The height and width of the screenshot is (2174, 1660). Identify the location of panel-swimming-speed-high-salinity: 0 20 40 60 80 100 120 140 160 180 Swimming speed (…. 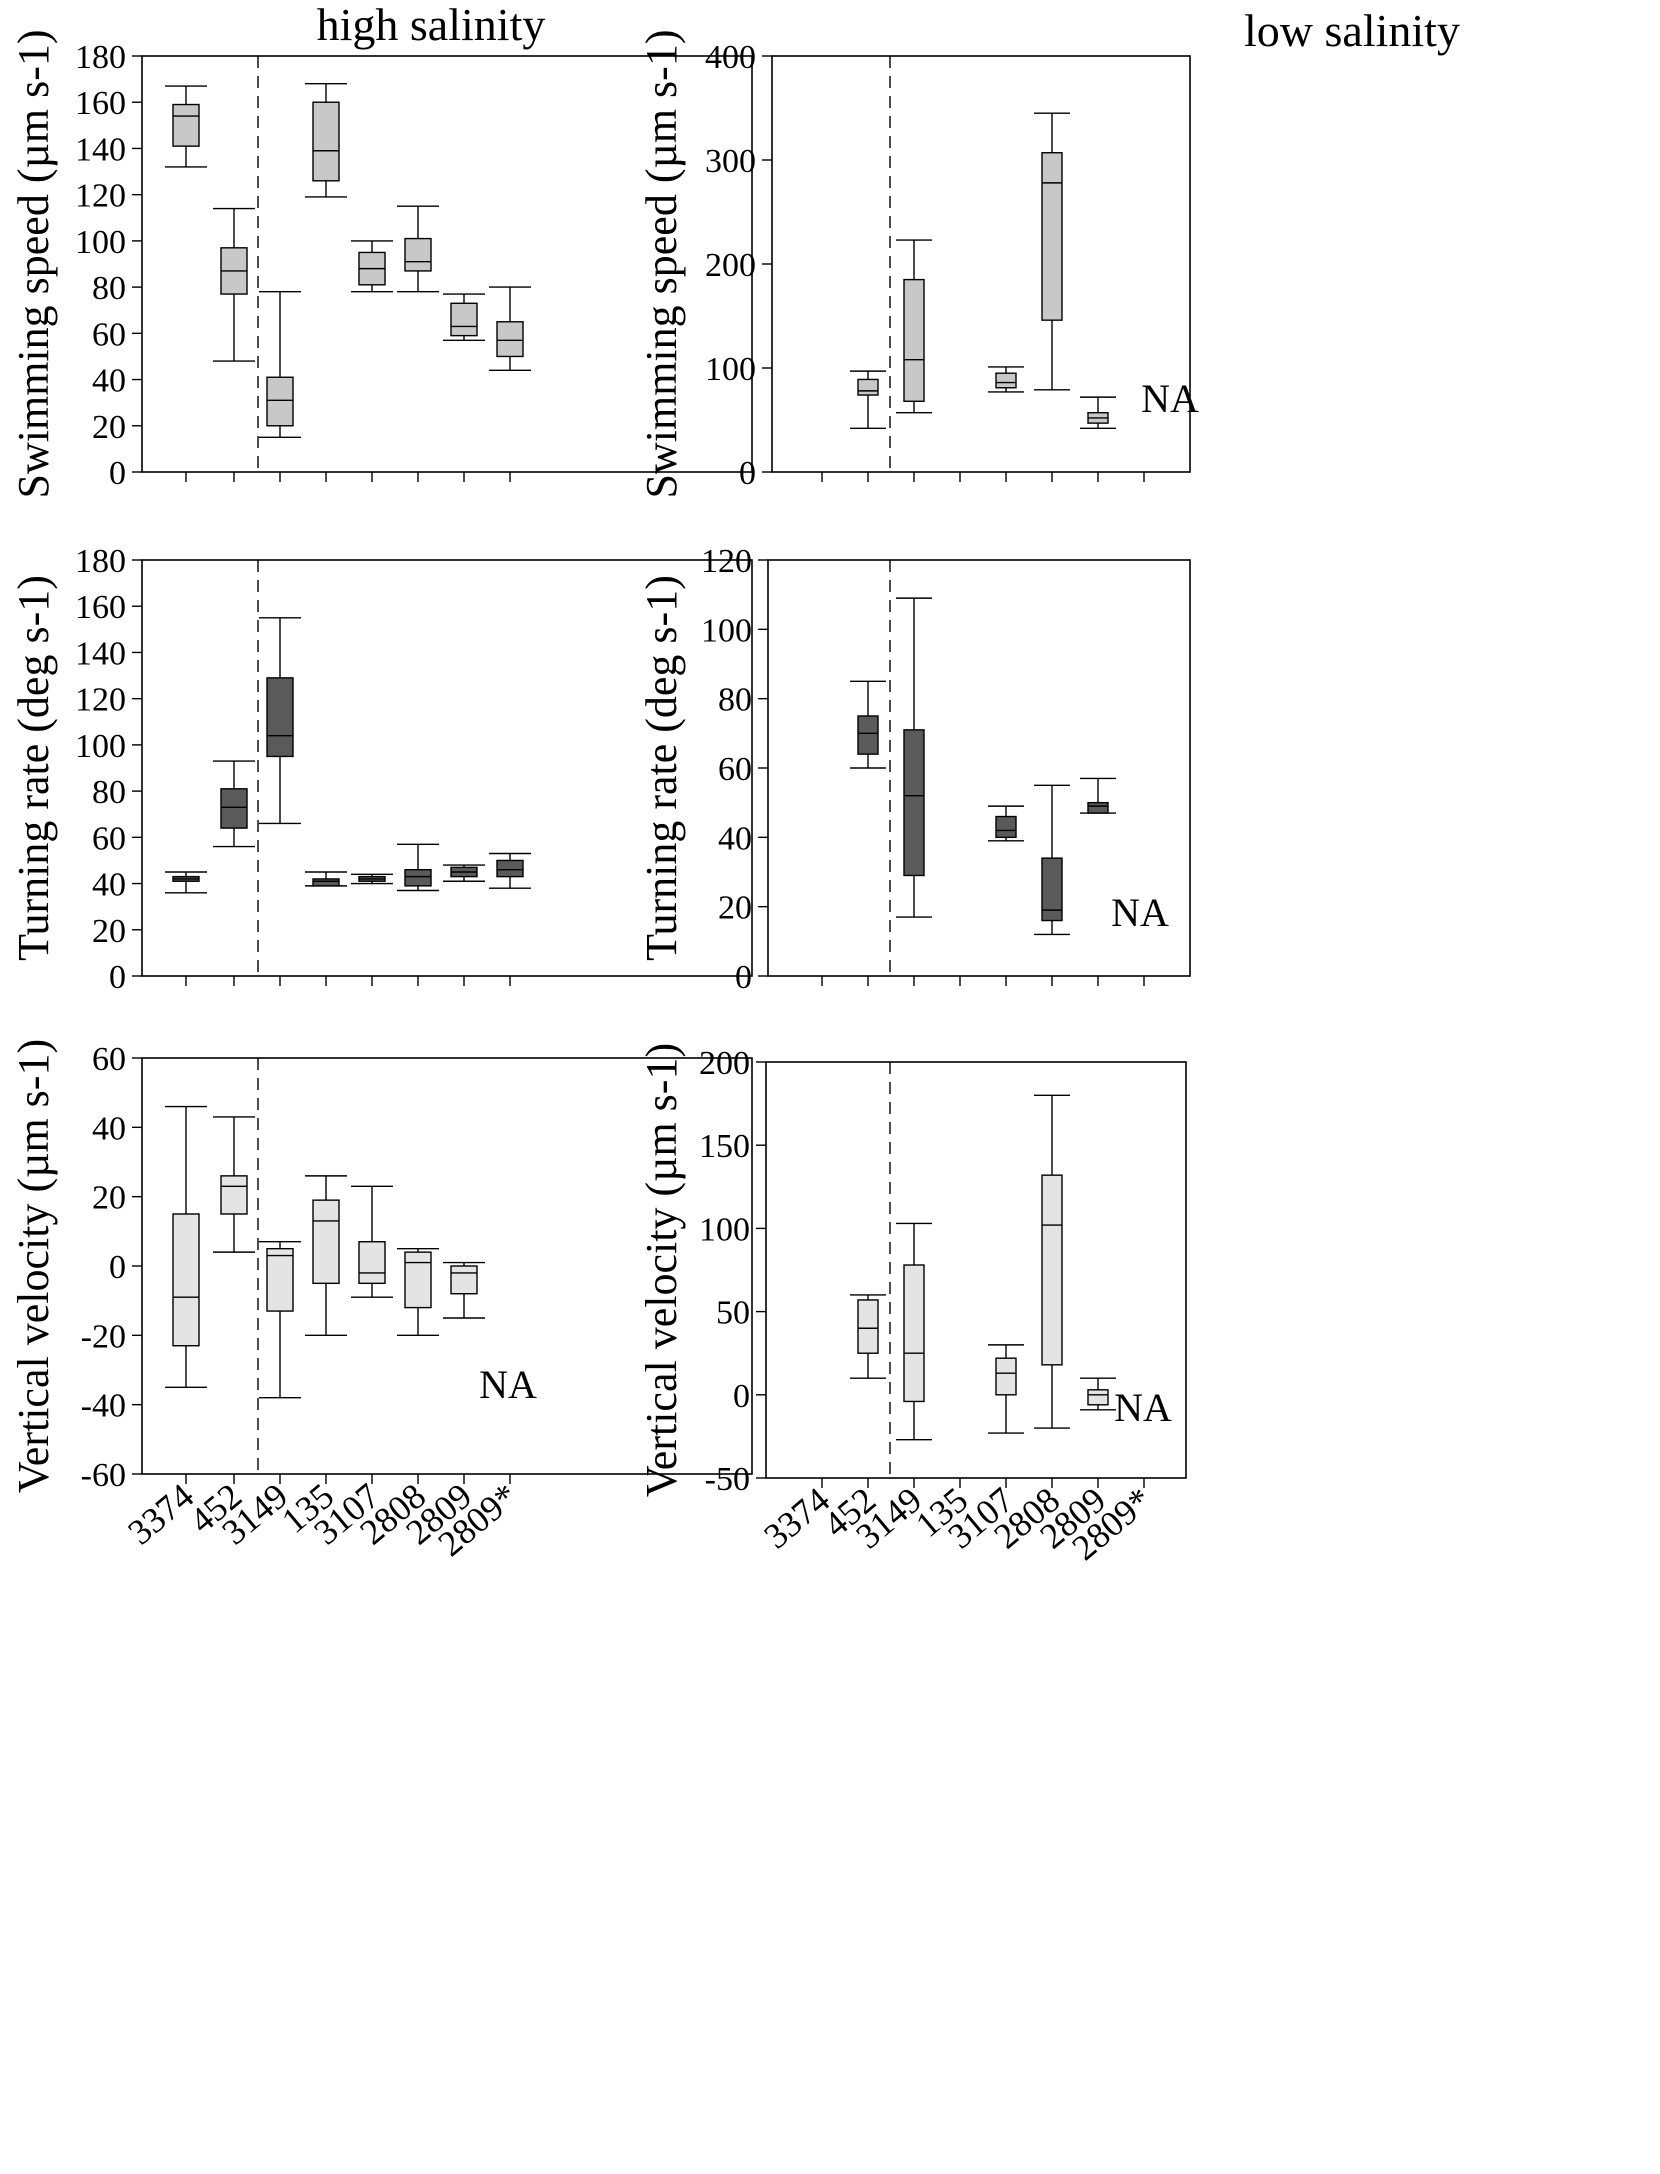
(381, 264).